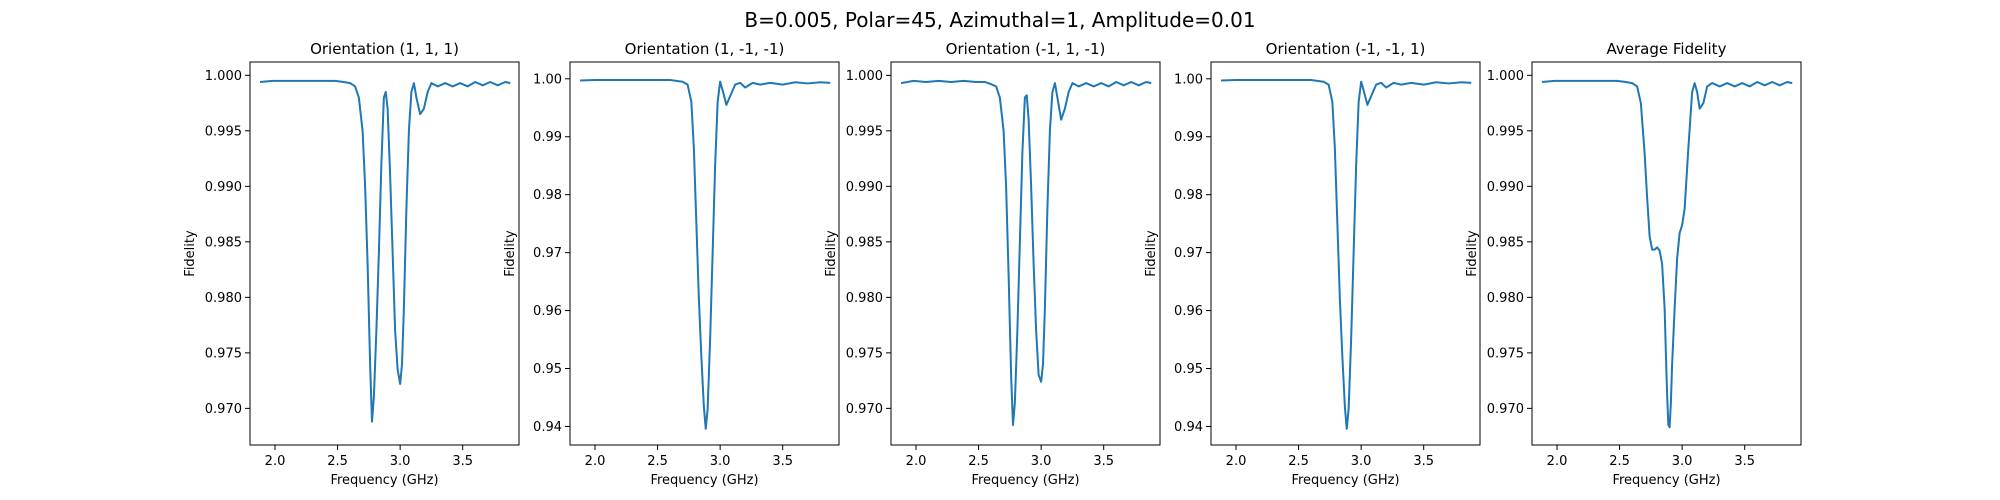 The image size is (2000, 500). Describe the element at coordinates (1026, 49) in the screenshot. I see `subplot-title: Orientation (-1, 1, -1)` at that location.